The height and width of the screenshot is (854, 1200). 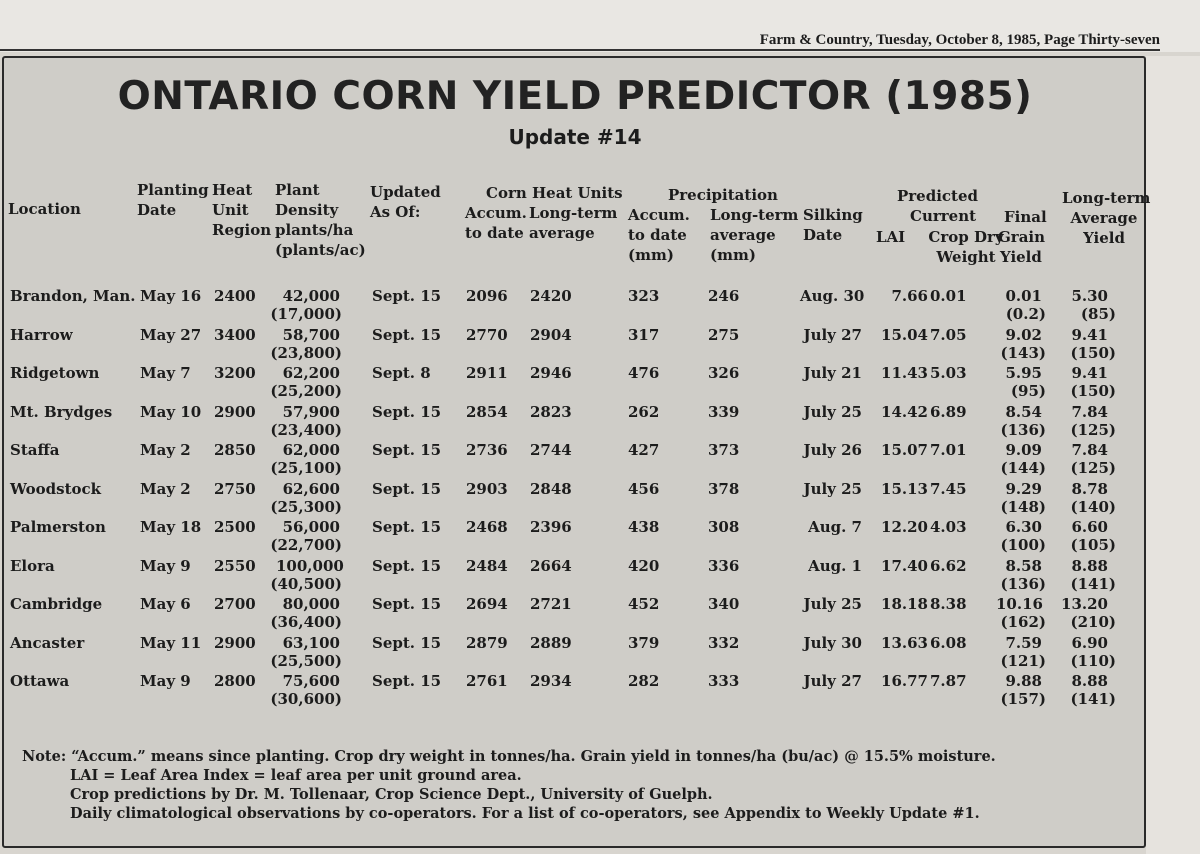 I want to click on cell-crop-dry-weight: 4.03, so click(x=948, y=527).